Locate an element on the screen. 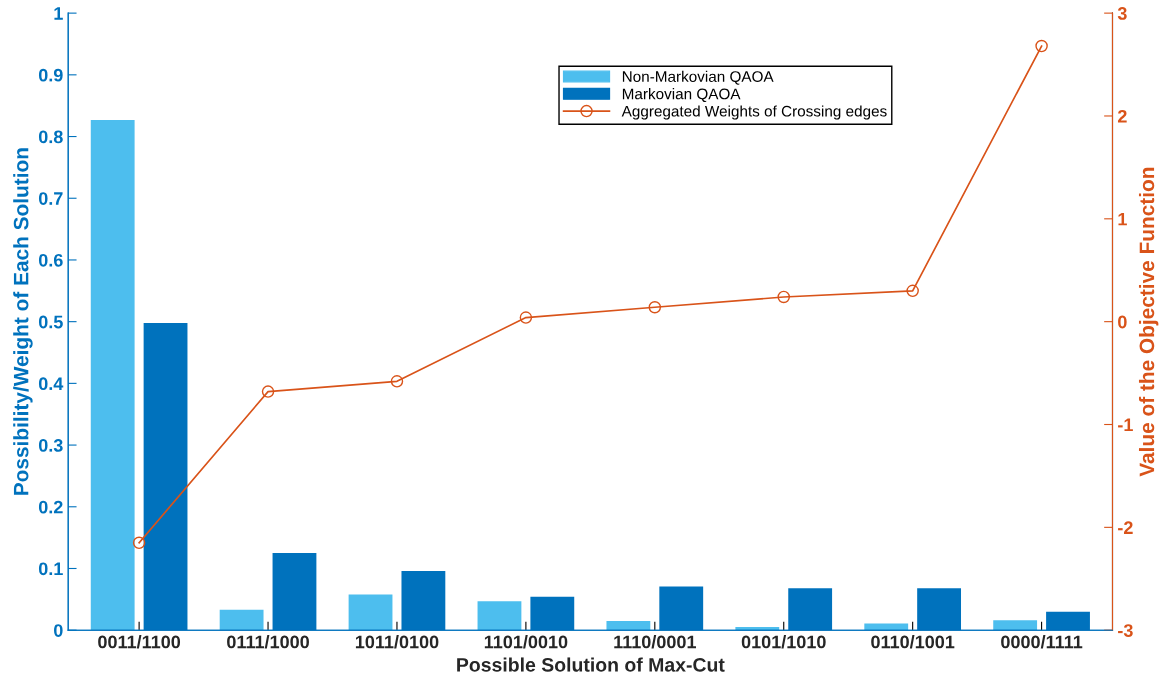  x-axis-title: Possible Solution of Max-Cut is located at coordinates (591, 664).